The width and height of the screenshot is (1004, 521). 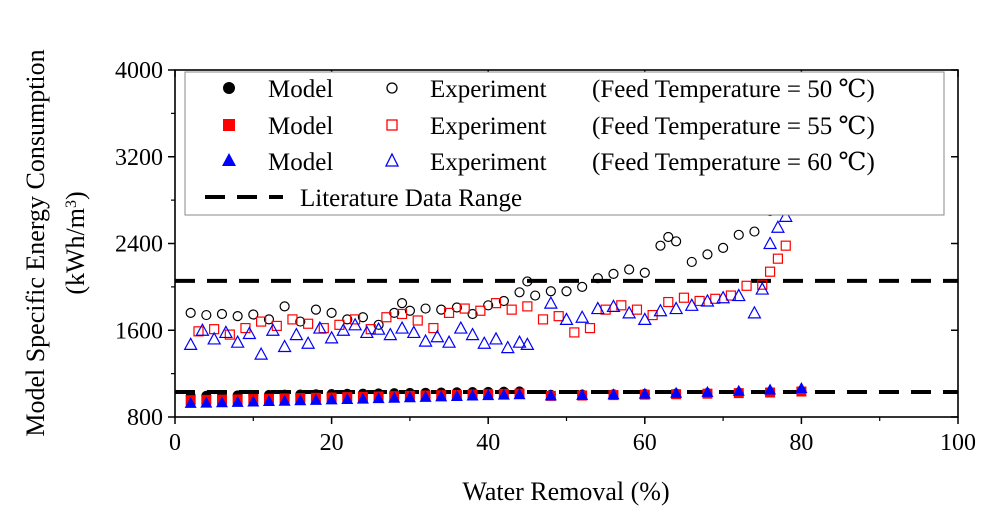 What do you see at coordinates (645, 443) in the screenshot?
I see `x-tick-label: 60` at bounding box center [645, 443].